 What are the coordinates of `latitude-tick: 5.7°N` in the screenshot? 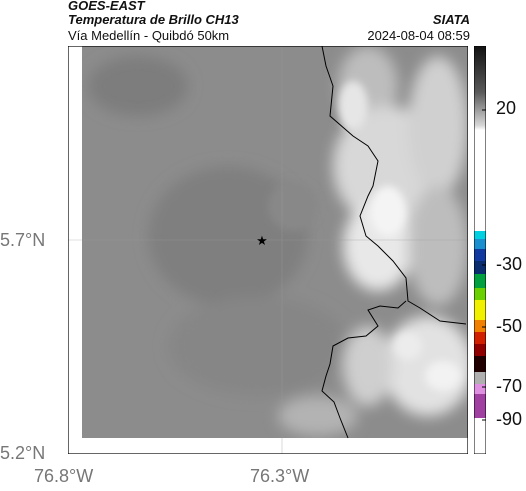 It's located at (23, 240).